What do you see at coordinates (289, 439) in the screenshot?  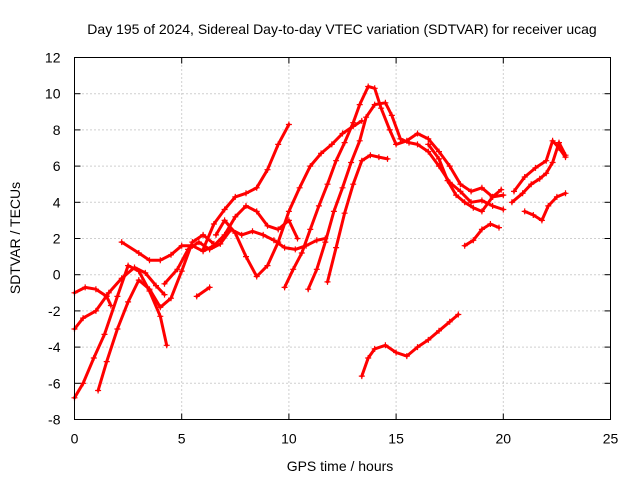 I see `x-tick-label: 10` at bounding box center [289, 439].